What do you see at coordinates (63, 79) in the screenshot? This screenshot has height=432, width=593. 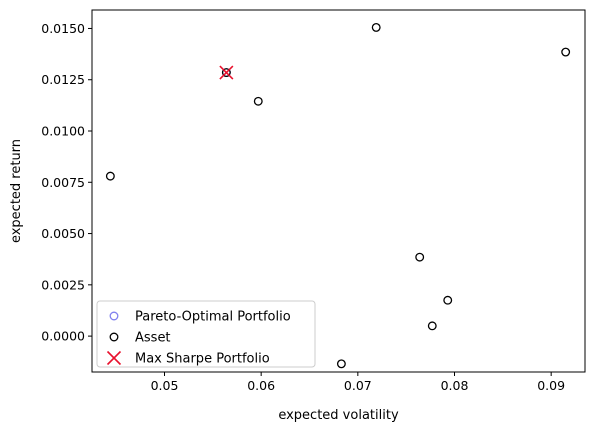 I see `y-tick-label: 0.0125` at bounding box center [63, 79].